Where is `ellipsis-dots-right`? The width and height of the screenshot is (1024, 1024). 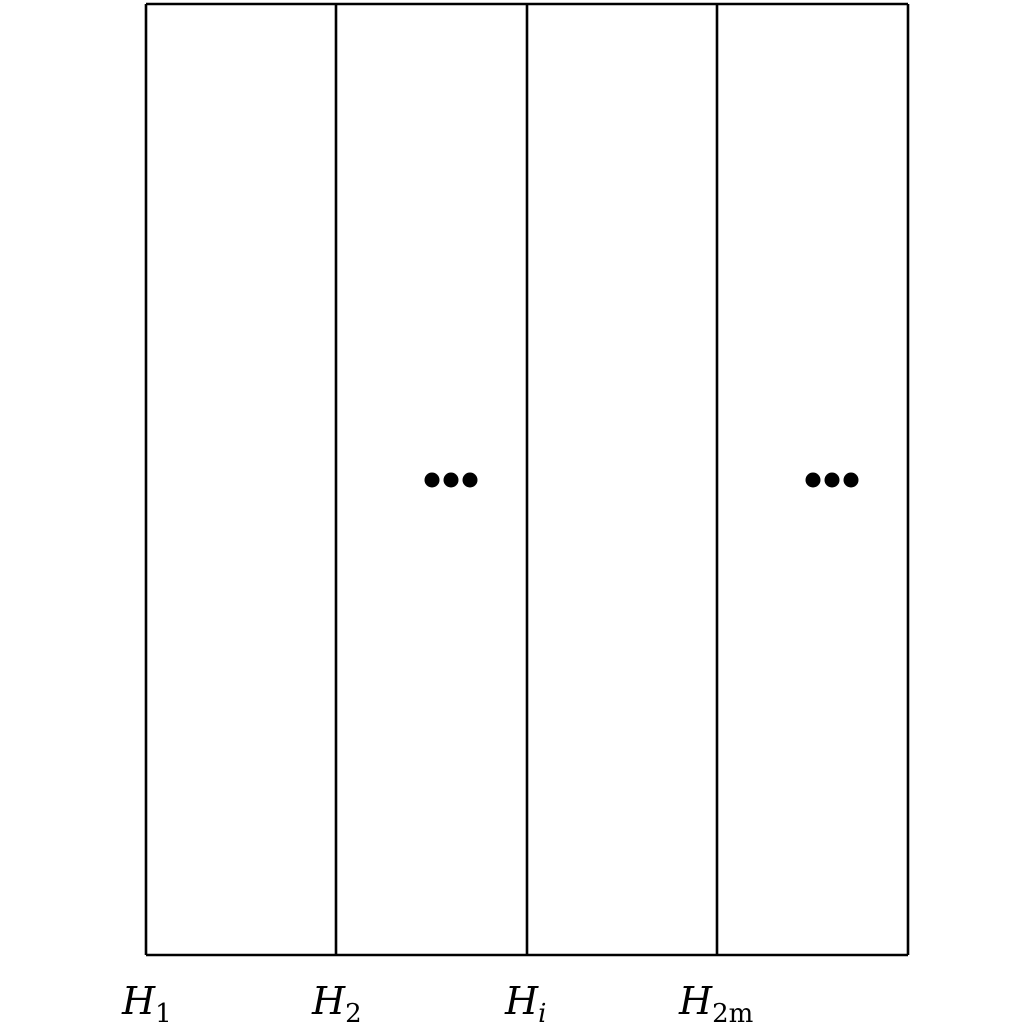 ellipsis-dots-right is located at coordinates (832, 480).